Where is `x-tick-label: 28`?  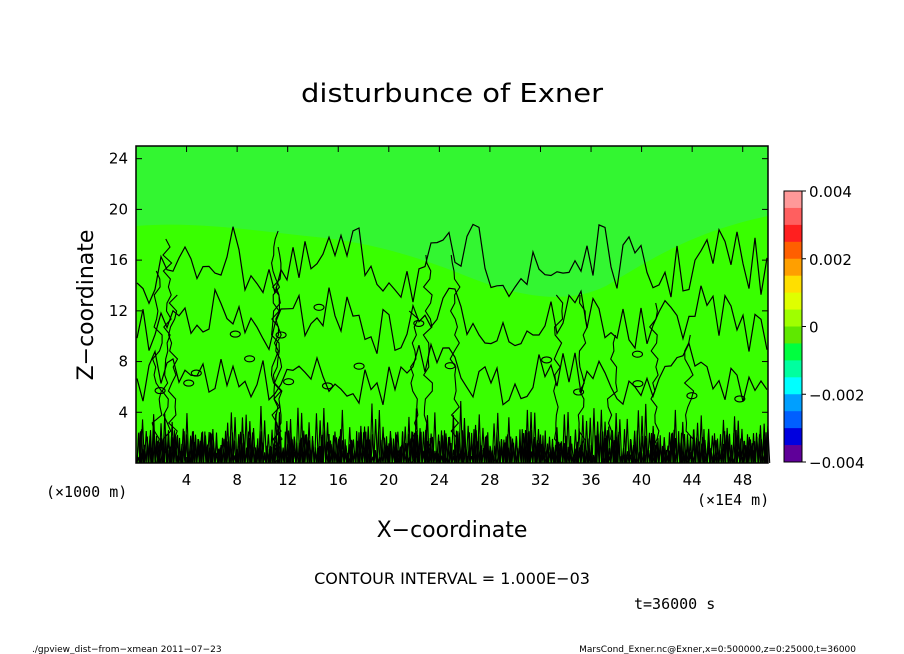
x-tick-label: 28 is located at coordinates (489, 480).